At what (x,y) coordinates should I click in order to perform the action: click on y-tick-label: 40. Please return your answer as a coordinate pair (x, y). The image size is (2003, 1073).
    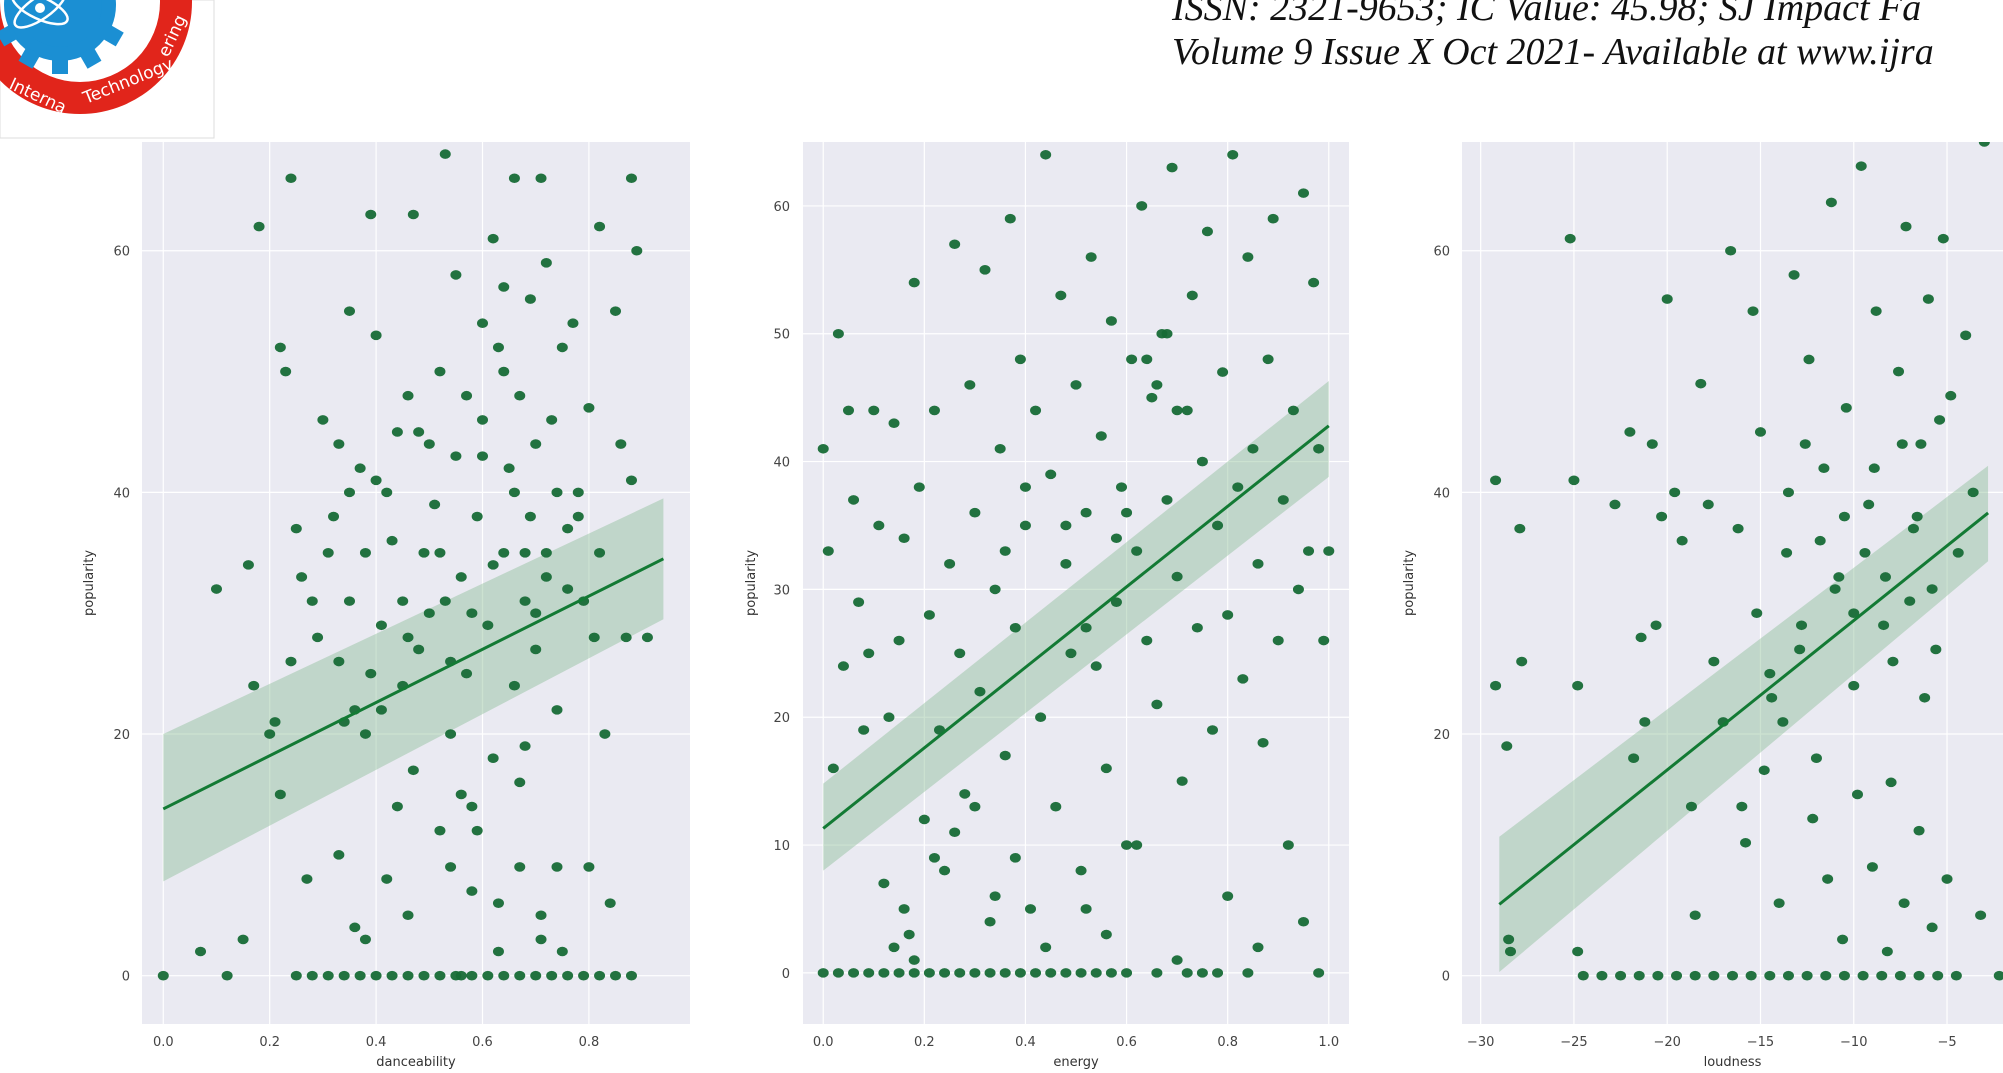
    Looking at the image, I should click on (1441, 493).